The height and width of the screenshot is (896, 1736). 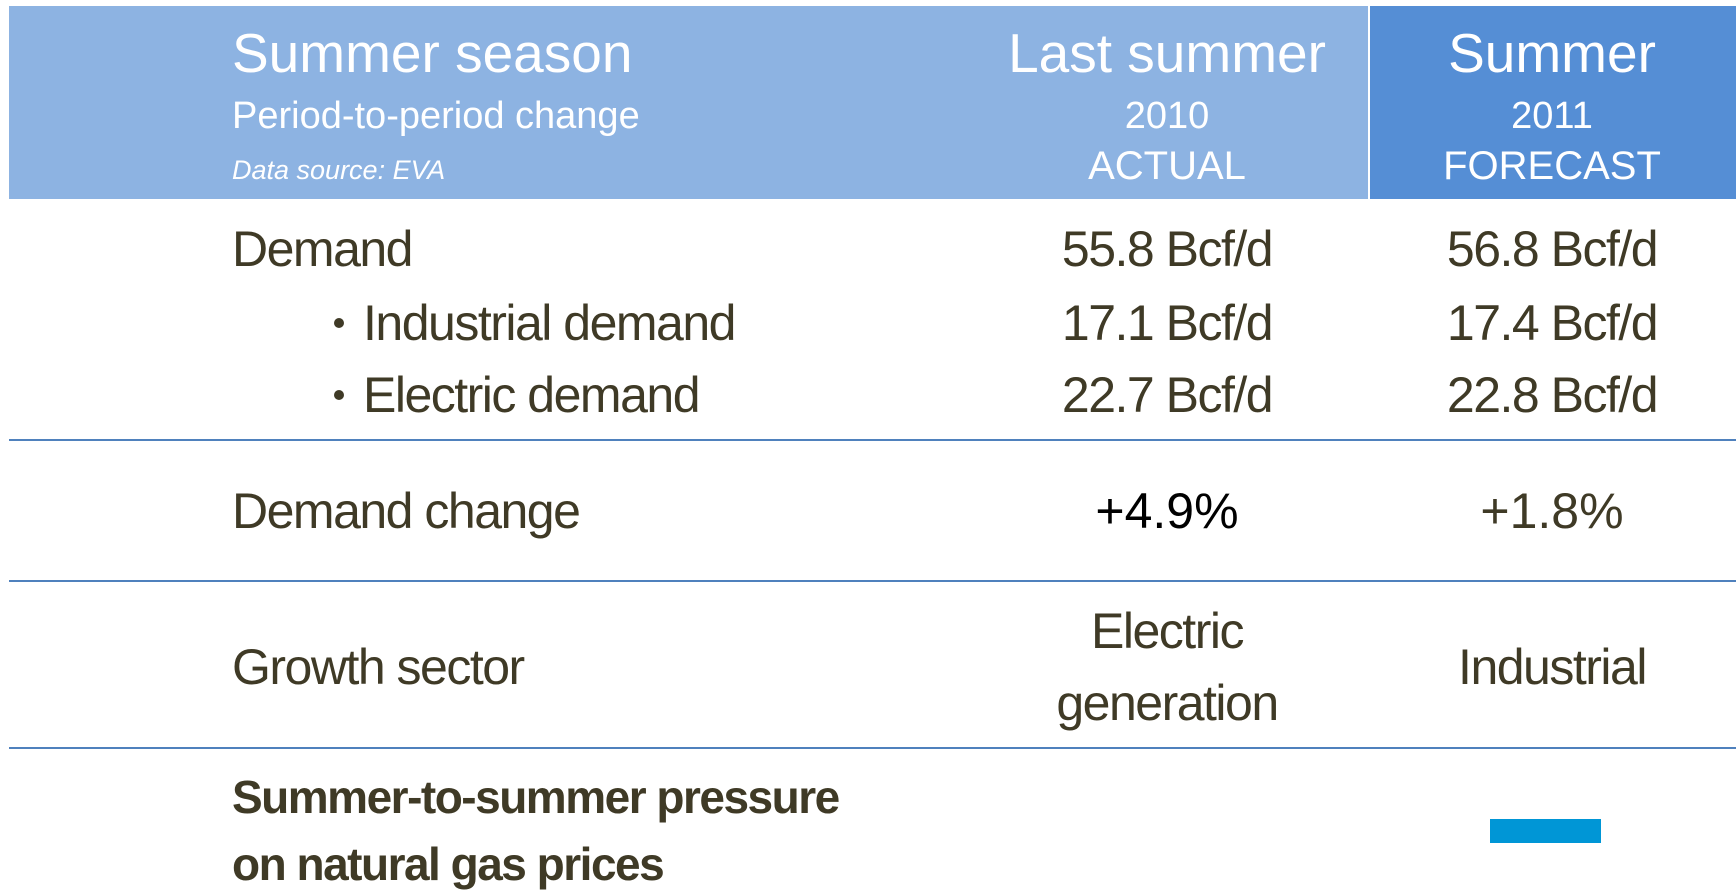 What do you see at coordinates (378, 667) in the screenshot?
I see `row-label: Growth sector` at bounding box center [378, 667].